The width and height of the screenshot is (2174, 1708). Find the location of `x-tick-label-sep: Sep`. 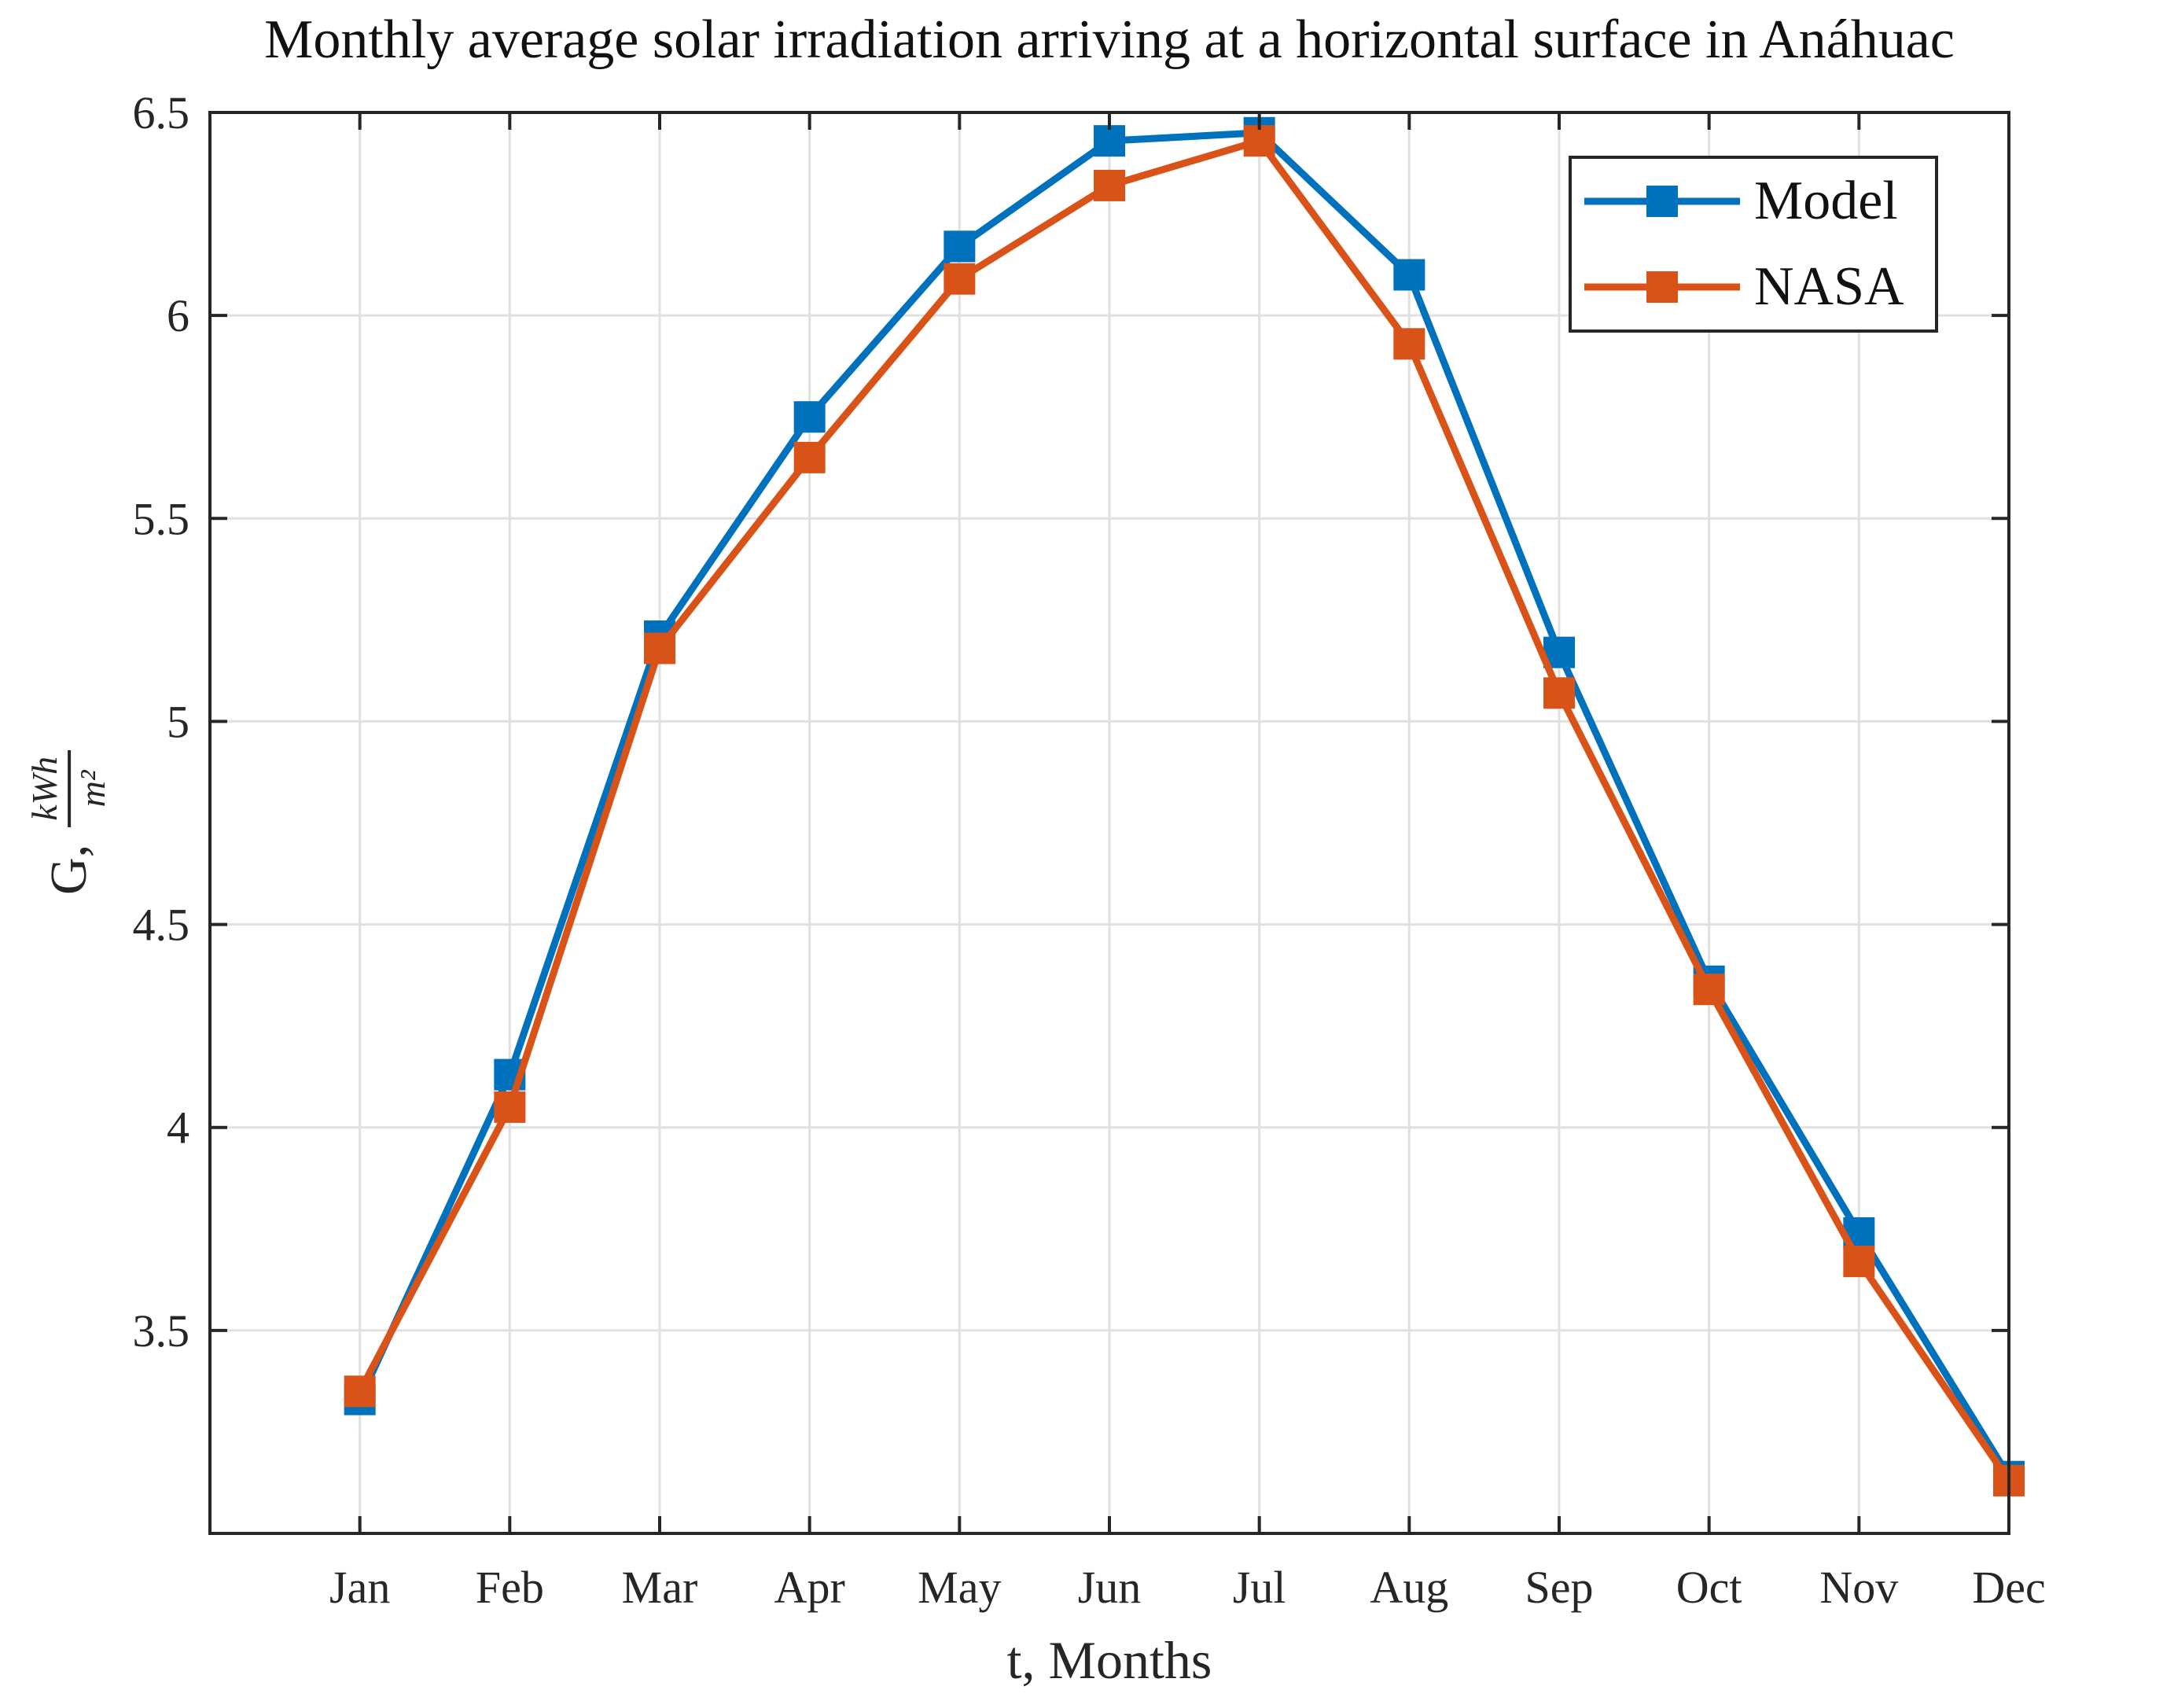

x-tick-label-sep: Sep is located at coordinates (1559, 1587).